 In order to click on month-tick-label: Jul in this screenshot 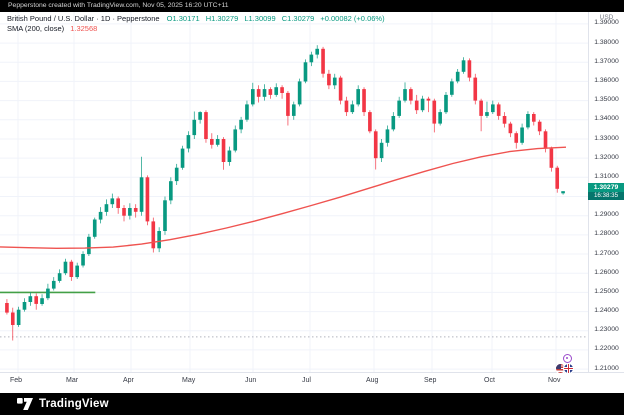, I will do `click(306, 380)`.